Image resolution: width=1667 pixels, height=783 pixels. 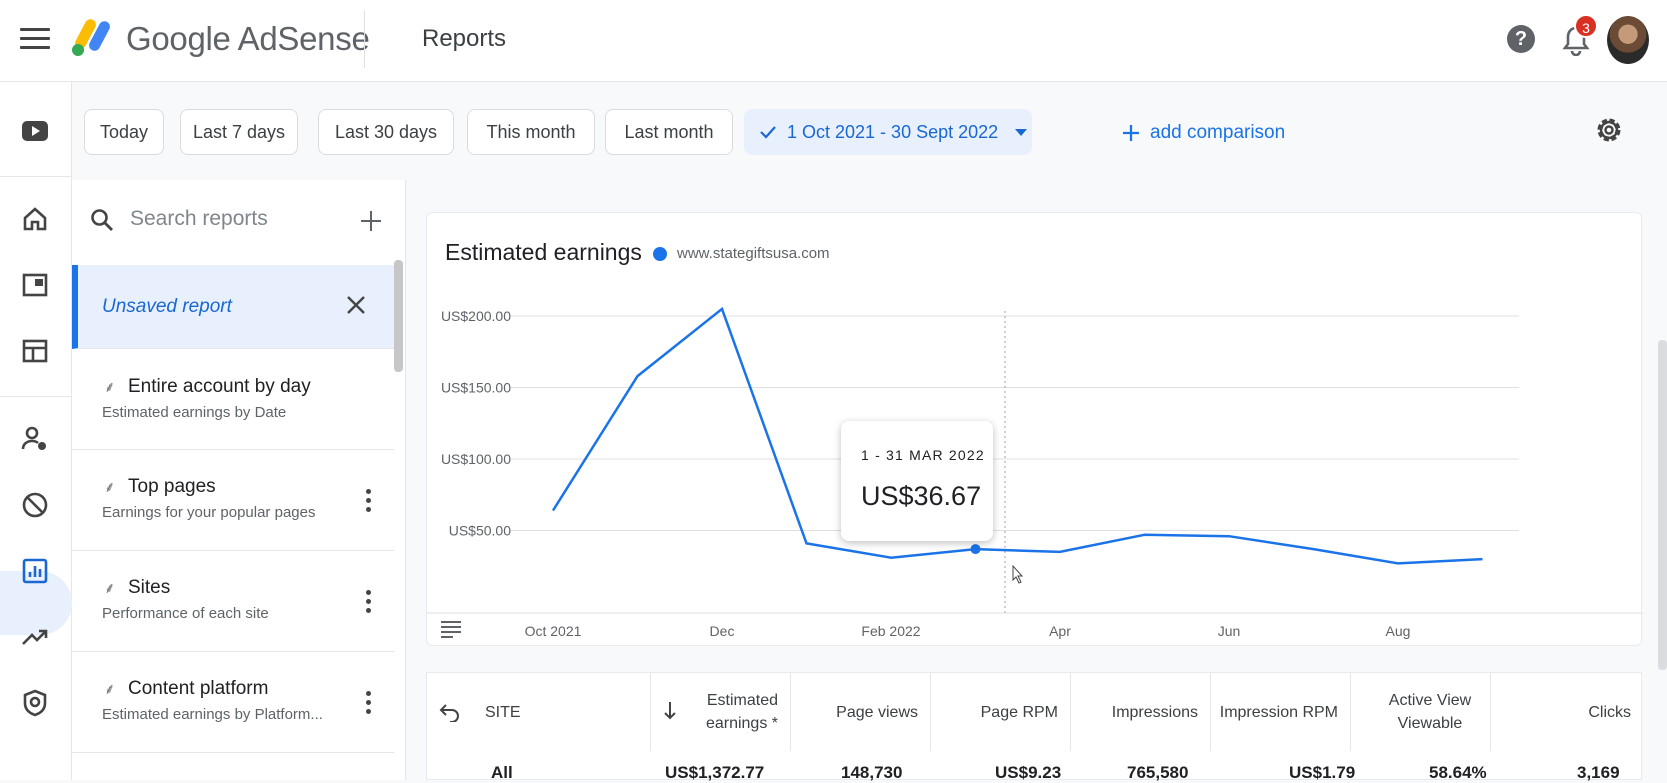 What do you see at coordinates (715, 772) in the screenshot?
I see `row-all-earnings: US$1,372.77` at bounding box center [715, 772].